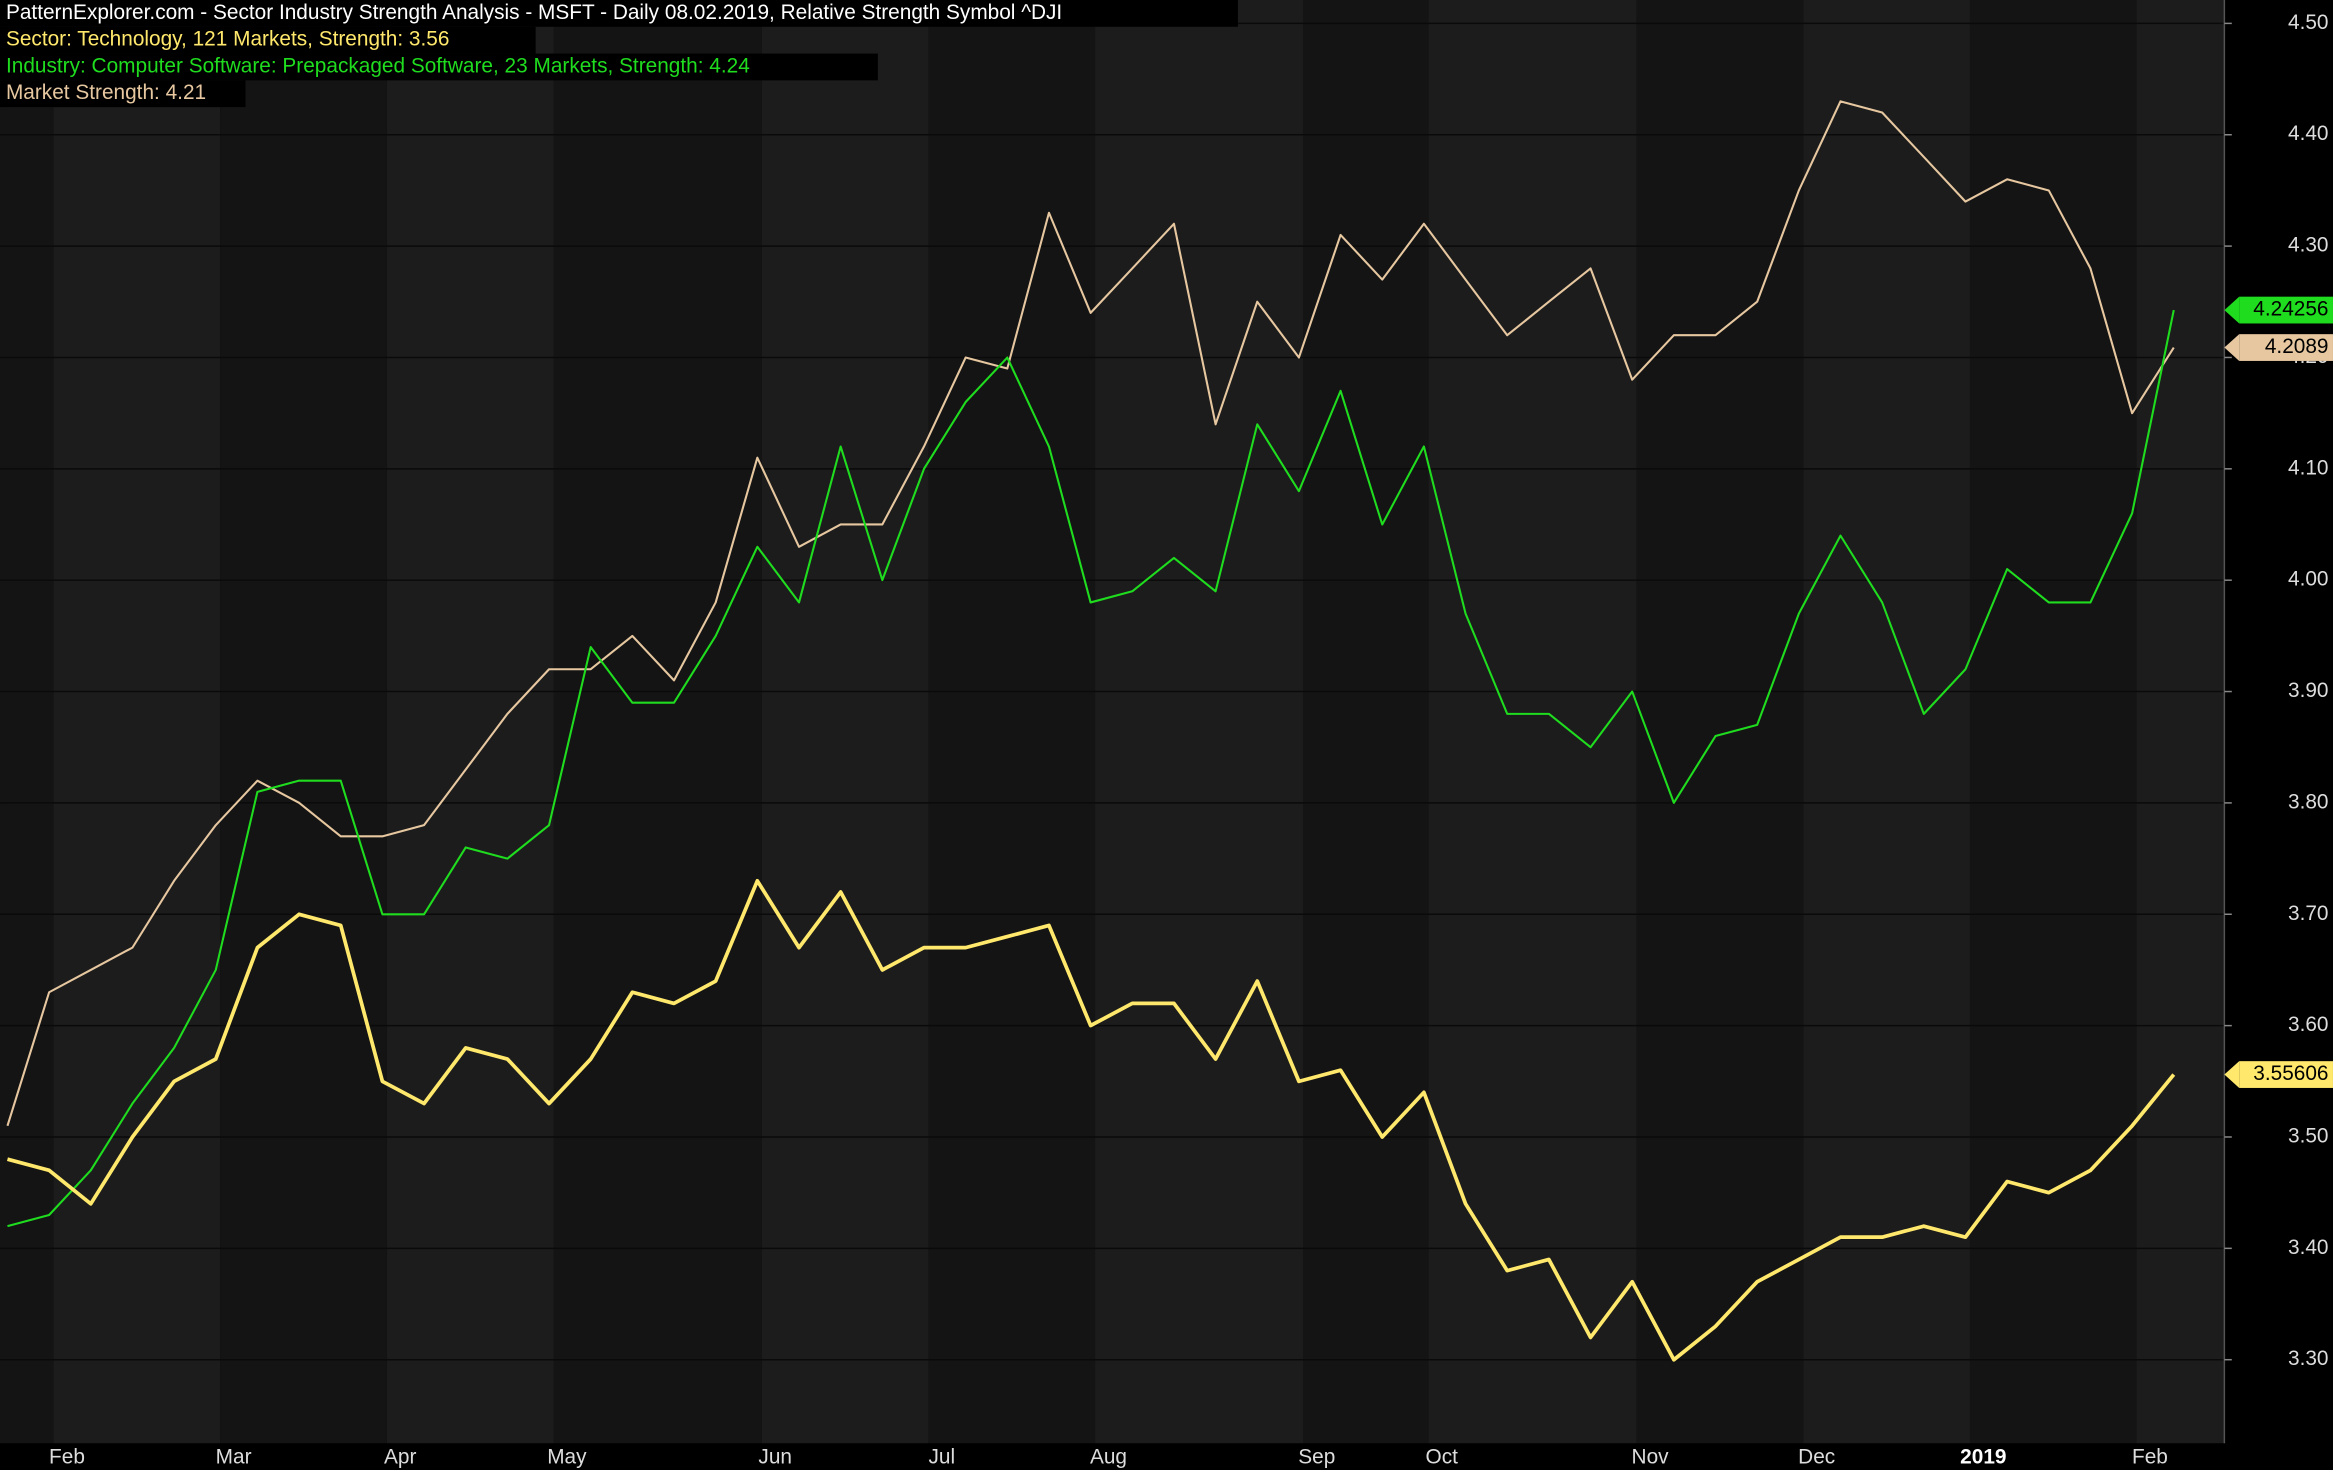 The height and width of the screenshot is (1470, 2333). What do you see at coordinates (2290, 1073) in the screenshot?
I see `last-value-label: 3.55606` at bounding box center [2290, 1073].